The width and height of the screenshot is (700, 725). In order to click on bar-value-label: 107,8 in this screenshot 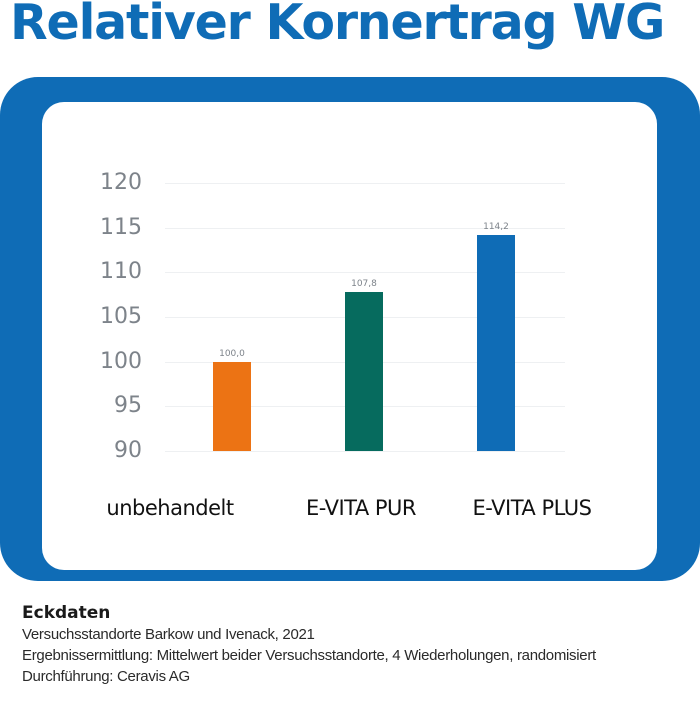, I will do `click(364, 284)`.